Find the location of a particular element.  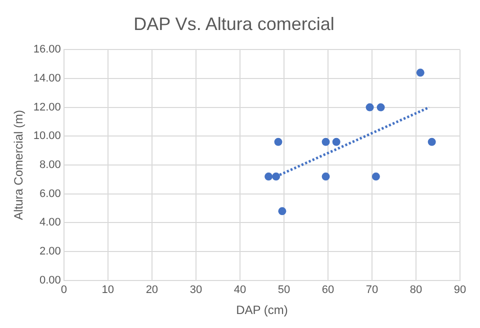

y-tick-label: 14.00 is located at coordinates (47, 78).